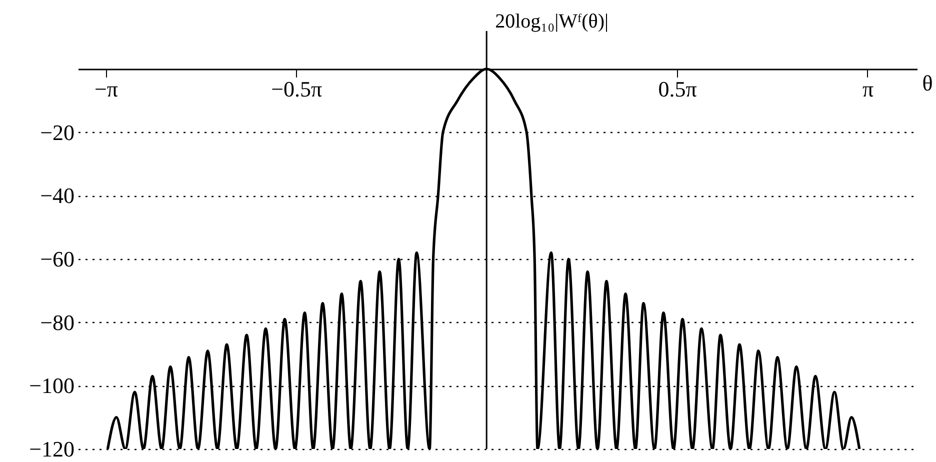 The width and height of the screenshot is (936, 462). I want to click on y-tick-label: −100, so click(51, 385).